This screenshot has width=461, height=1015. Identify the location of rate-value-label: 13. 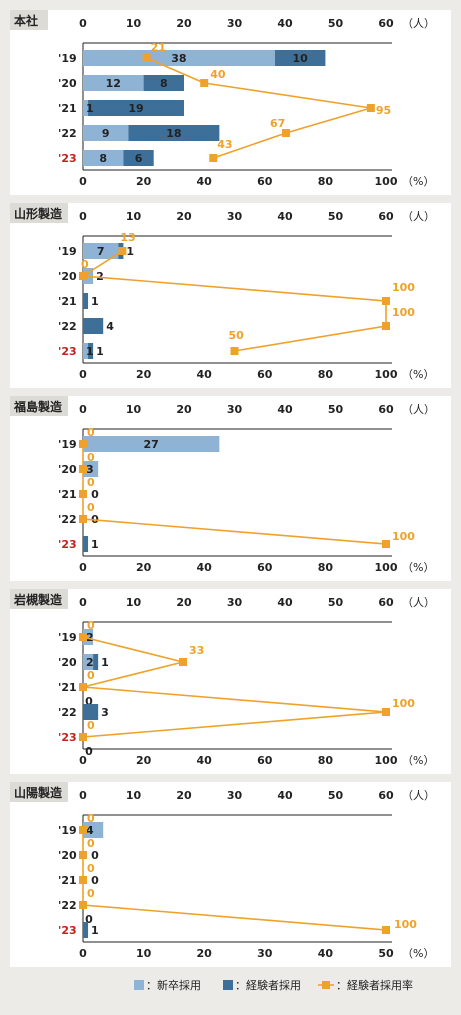
(127, 237).